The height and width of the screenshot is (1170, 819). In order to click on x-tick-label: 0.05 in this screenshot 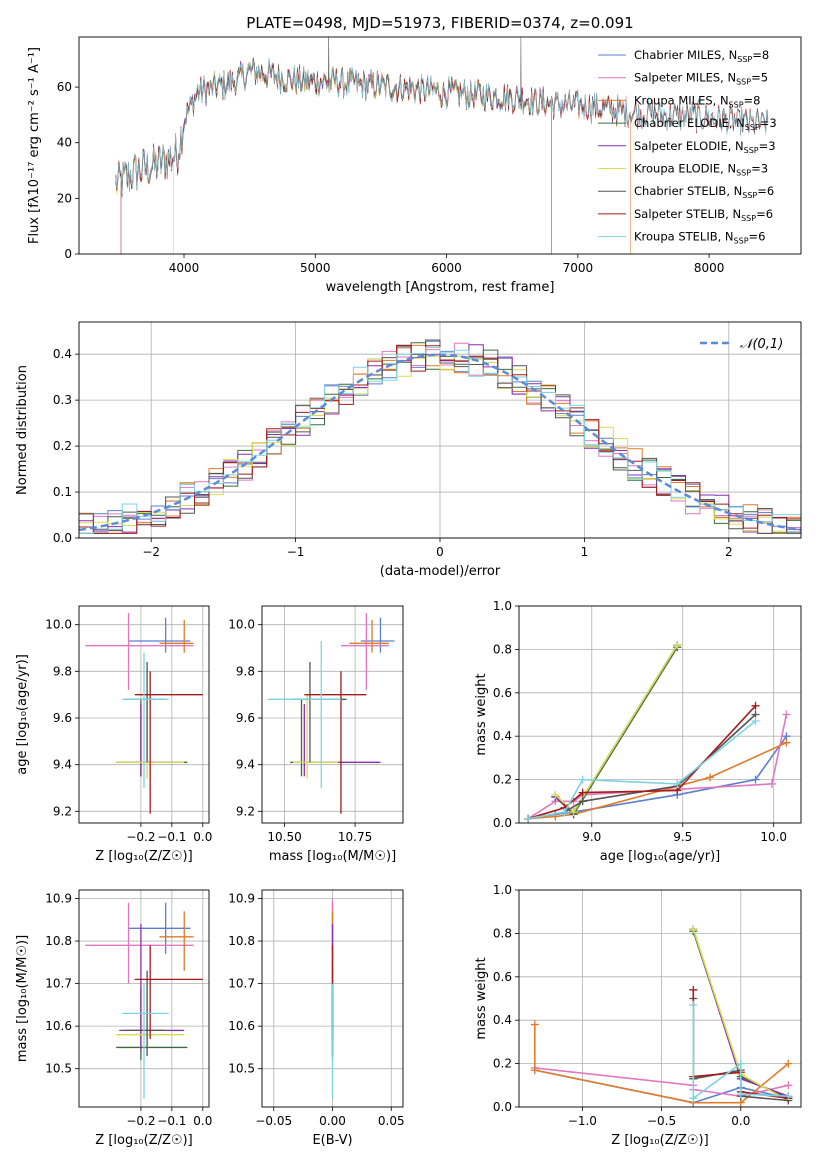, I will do `click(391, 1121)`.